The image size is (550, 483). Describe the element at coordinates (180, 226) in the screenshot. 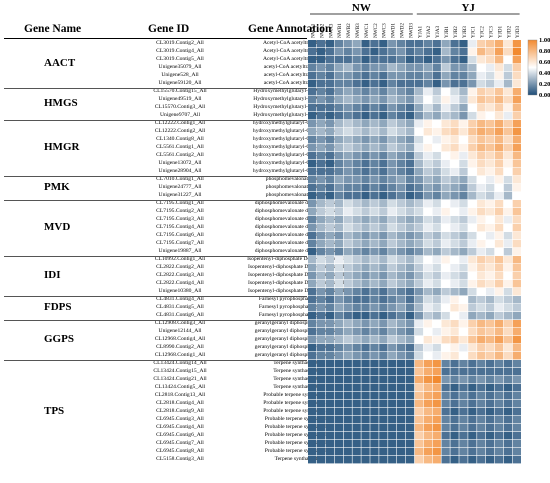

I see `gene-id-label: CL7195.Contig4_All` at that location.